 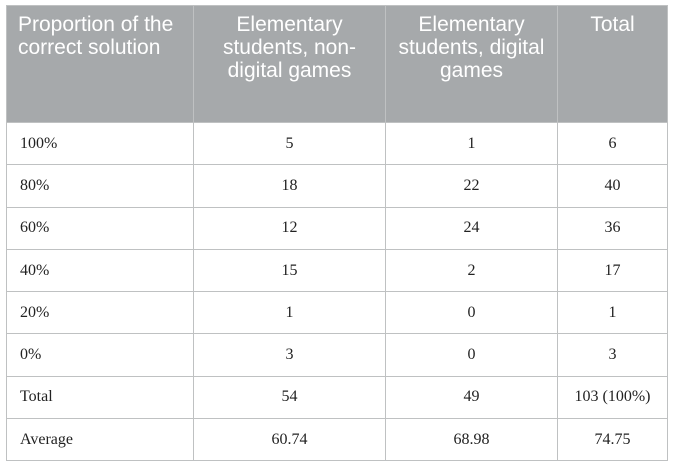 What do you see at coordinates (289, 228) in the screenshot?
I see `cell-non-digital: 12` at bounding box center [289, 228].